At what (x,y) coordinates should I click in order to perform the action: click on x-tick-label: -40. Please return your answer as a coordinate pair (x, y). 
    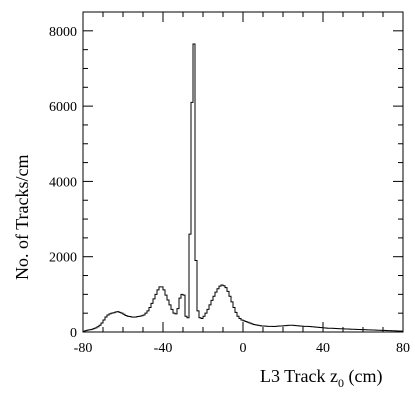
    Looking at the image, I should click on (163, 348).